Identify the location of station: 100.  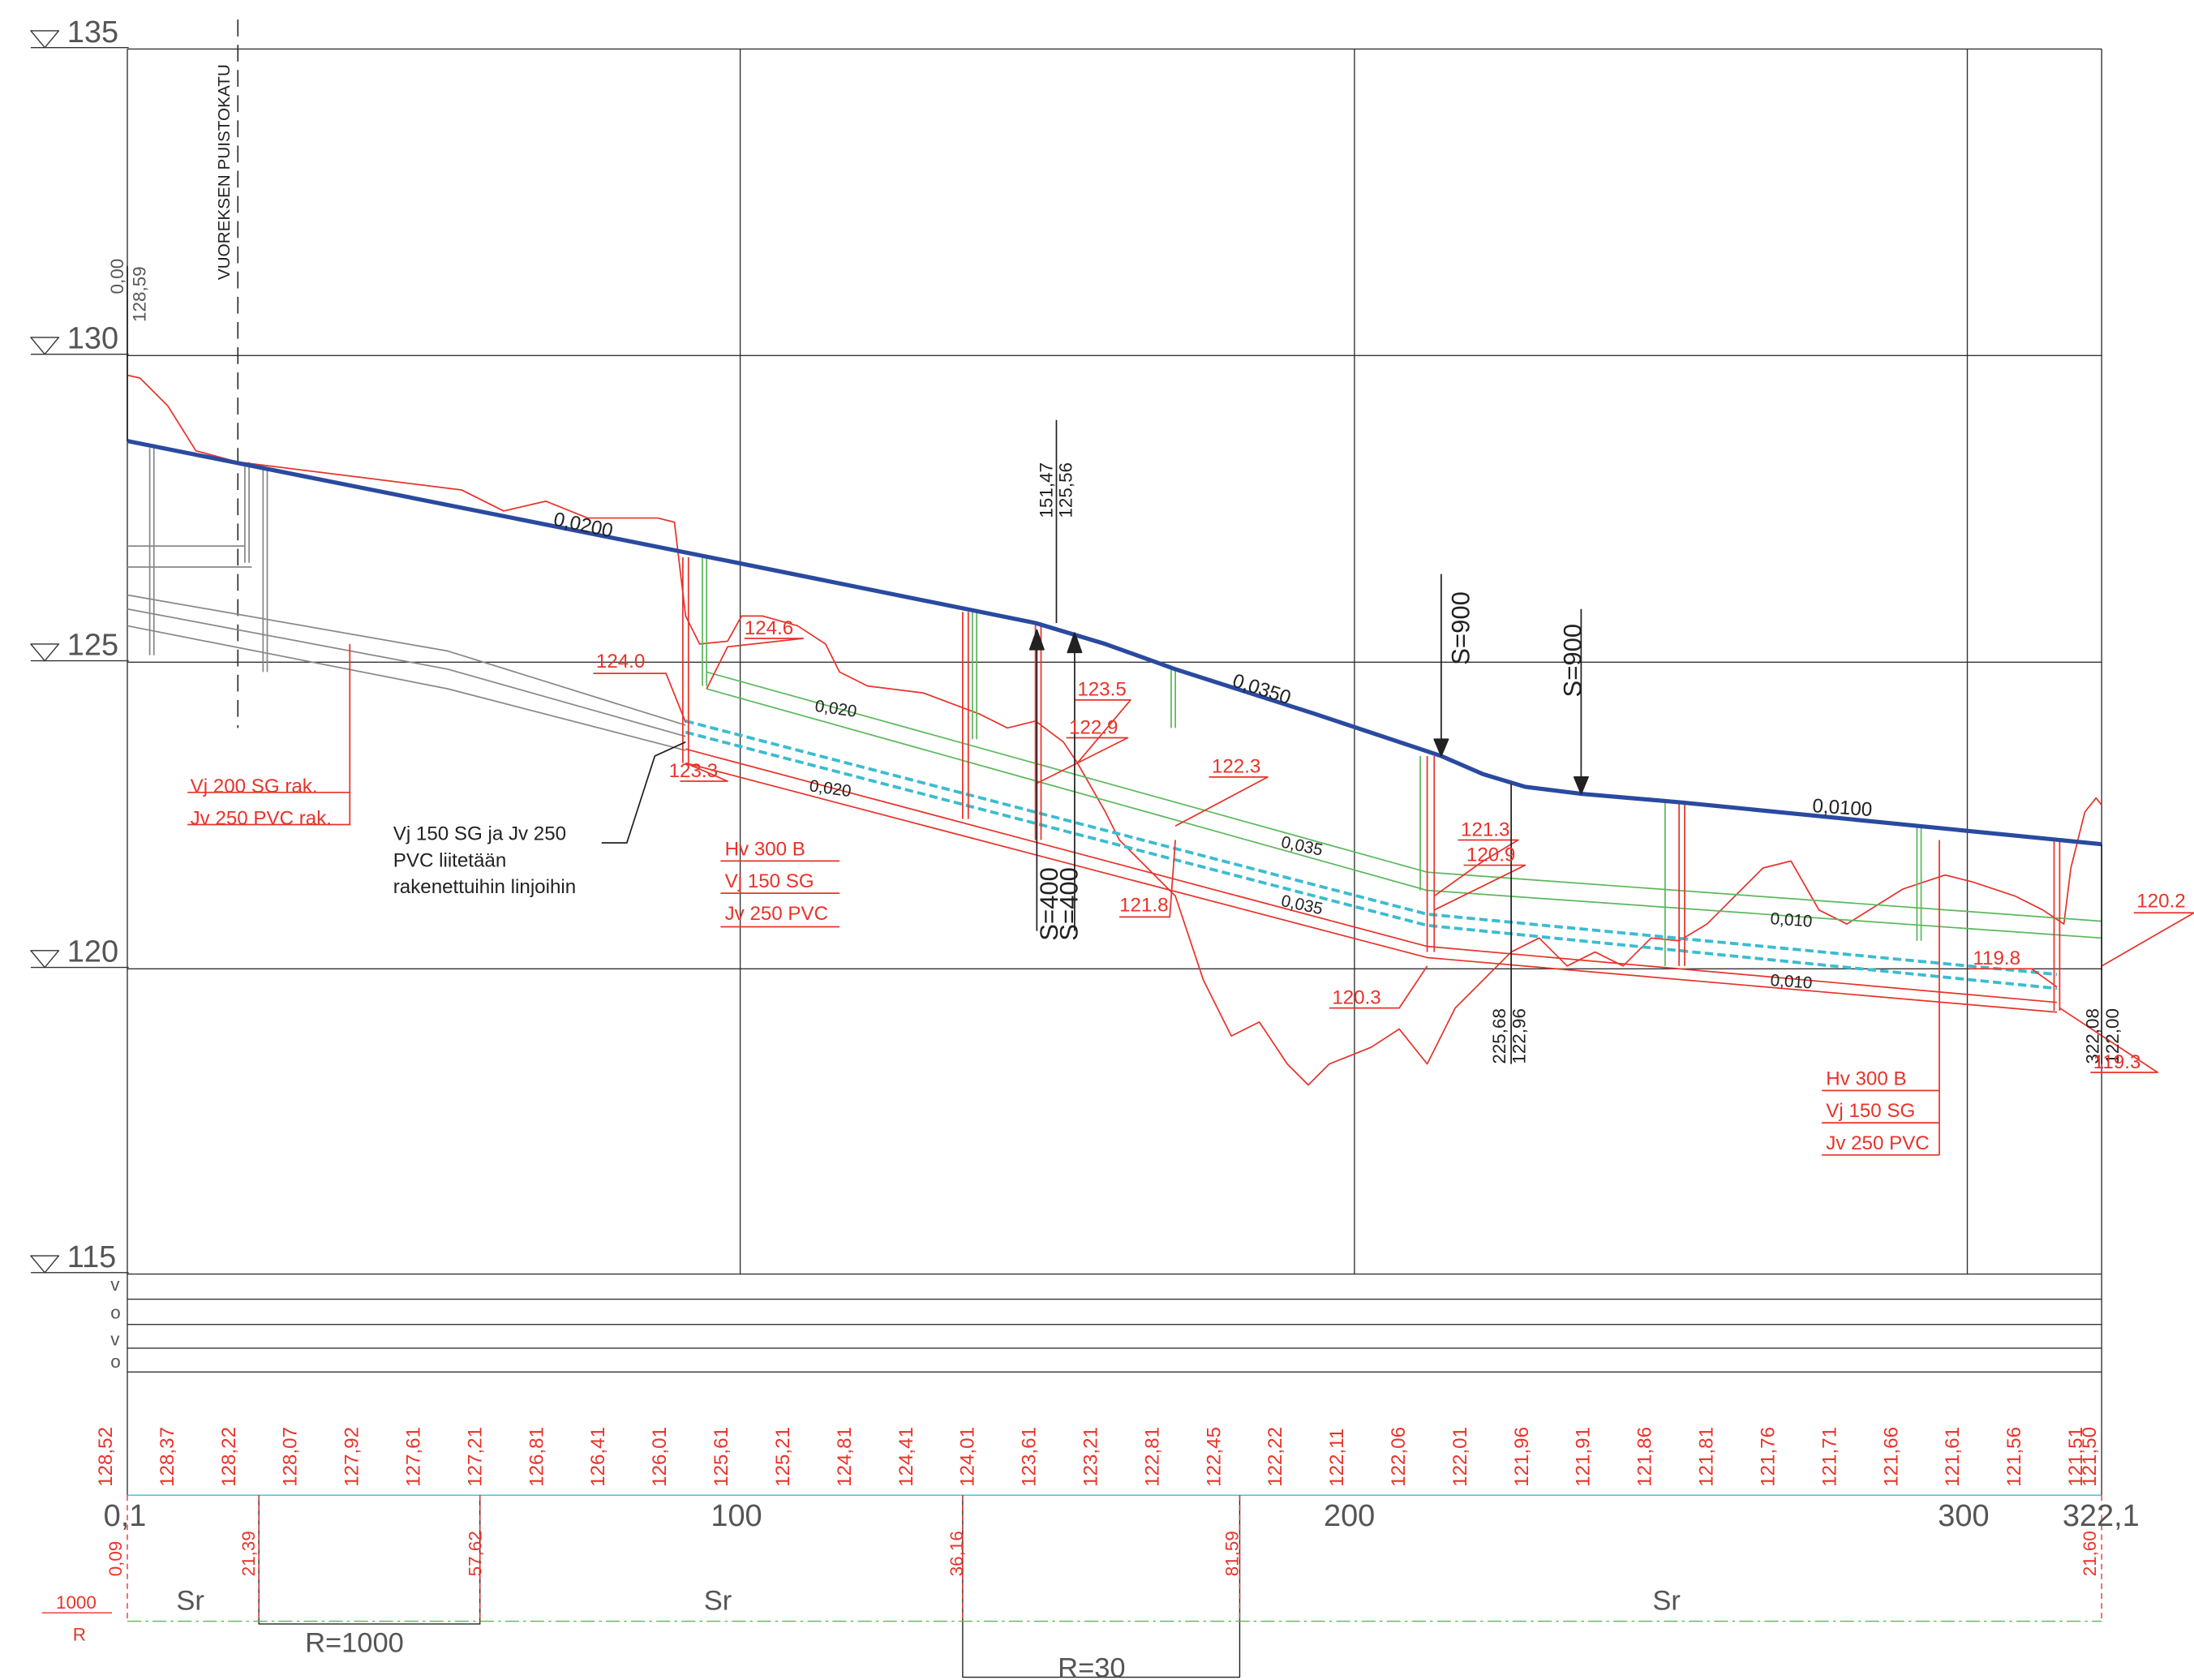
(736, 1516).